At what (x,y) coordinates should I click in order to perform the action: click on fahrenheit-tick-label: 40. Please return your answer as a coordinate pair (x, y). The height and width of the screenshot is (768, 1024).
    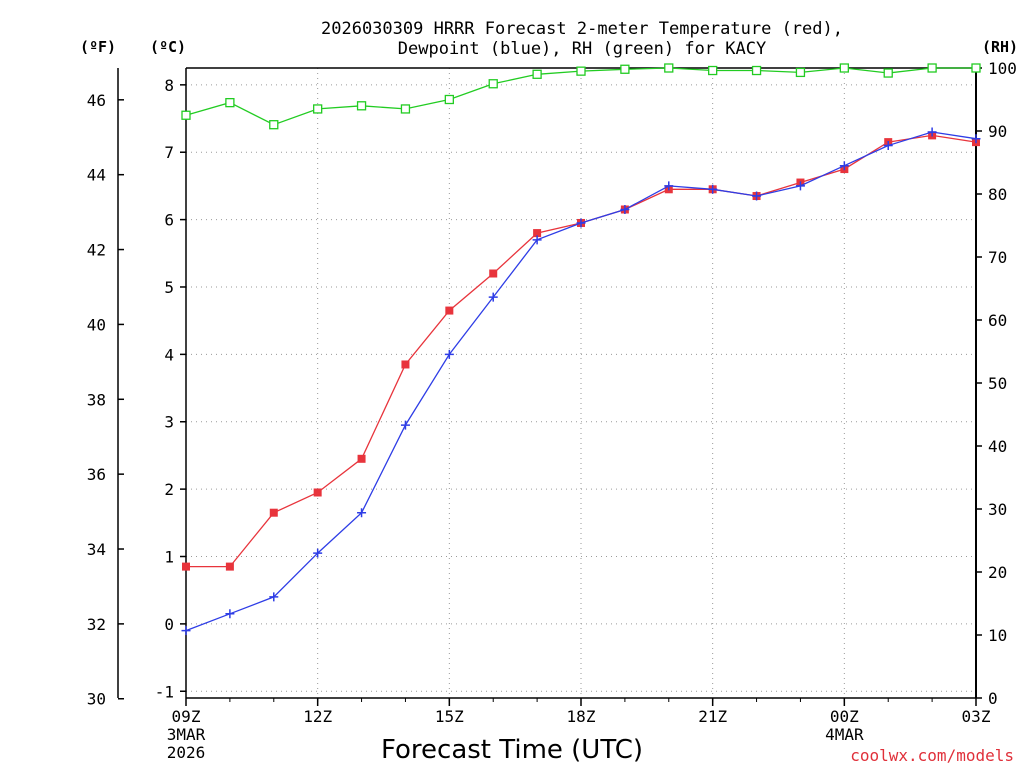
    Looking at the image, I should click on (96, 324).